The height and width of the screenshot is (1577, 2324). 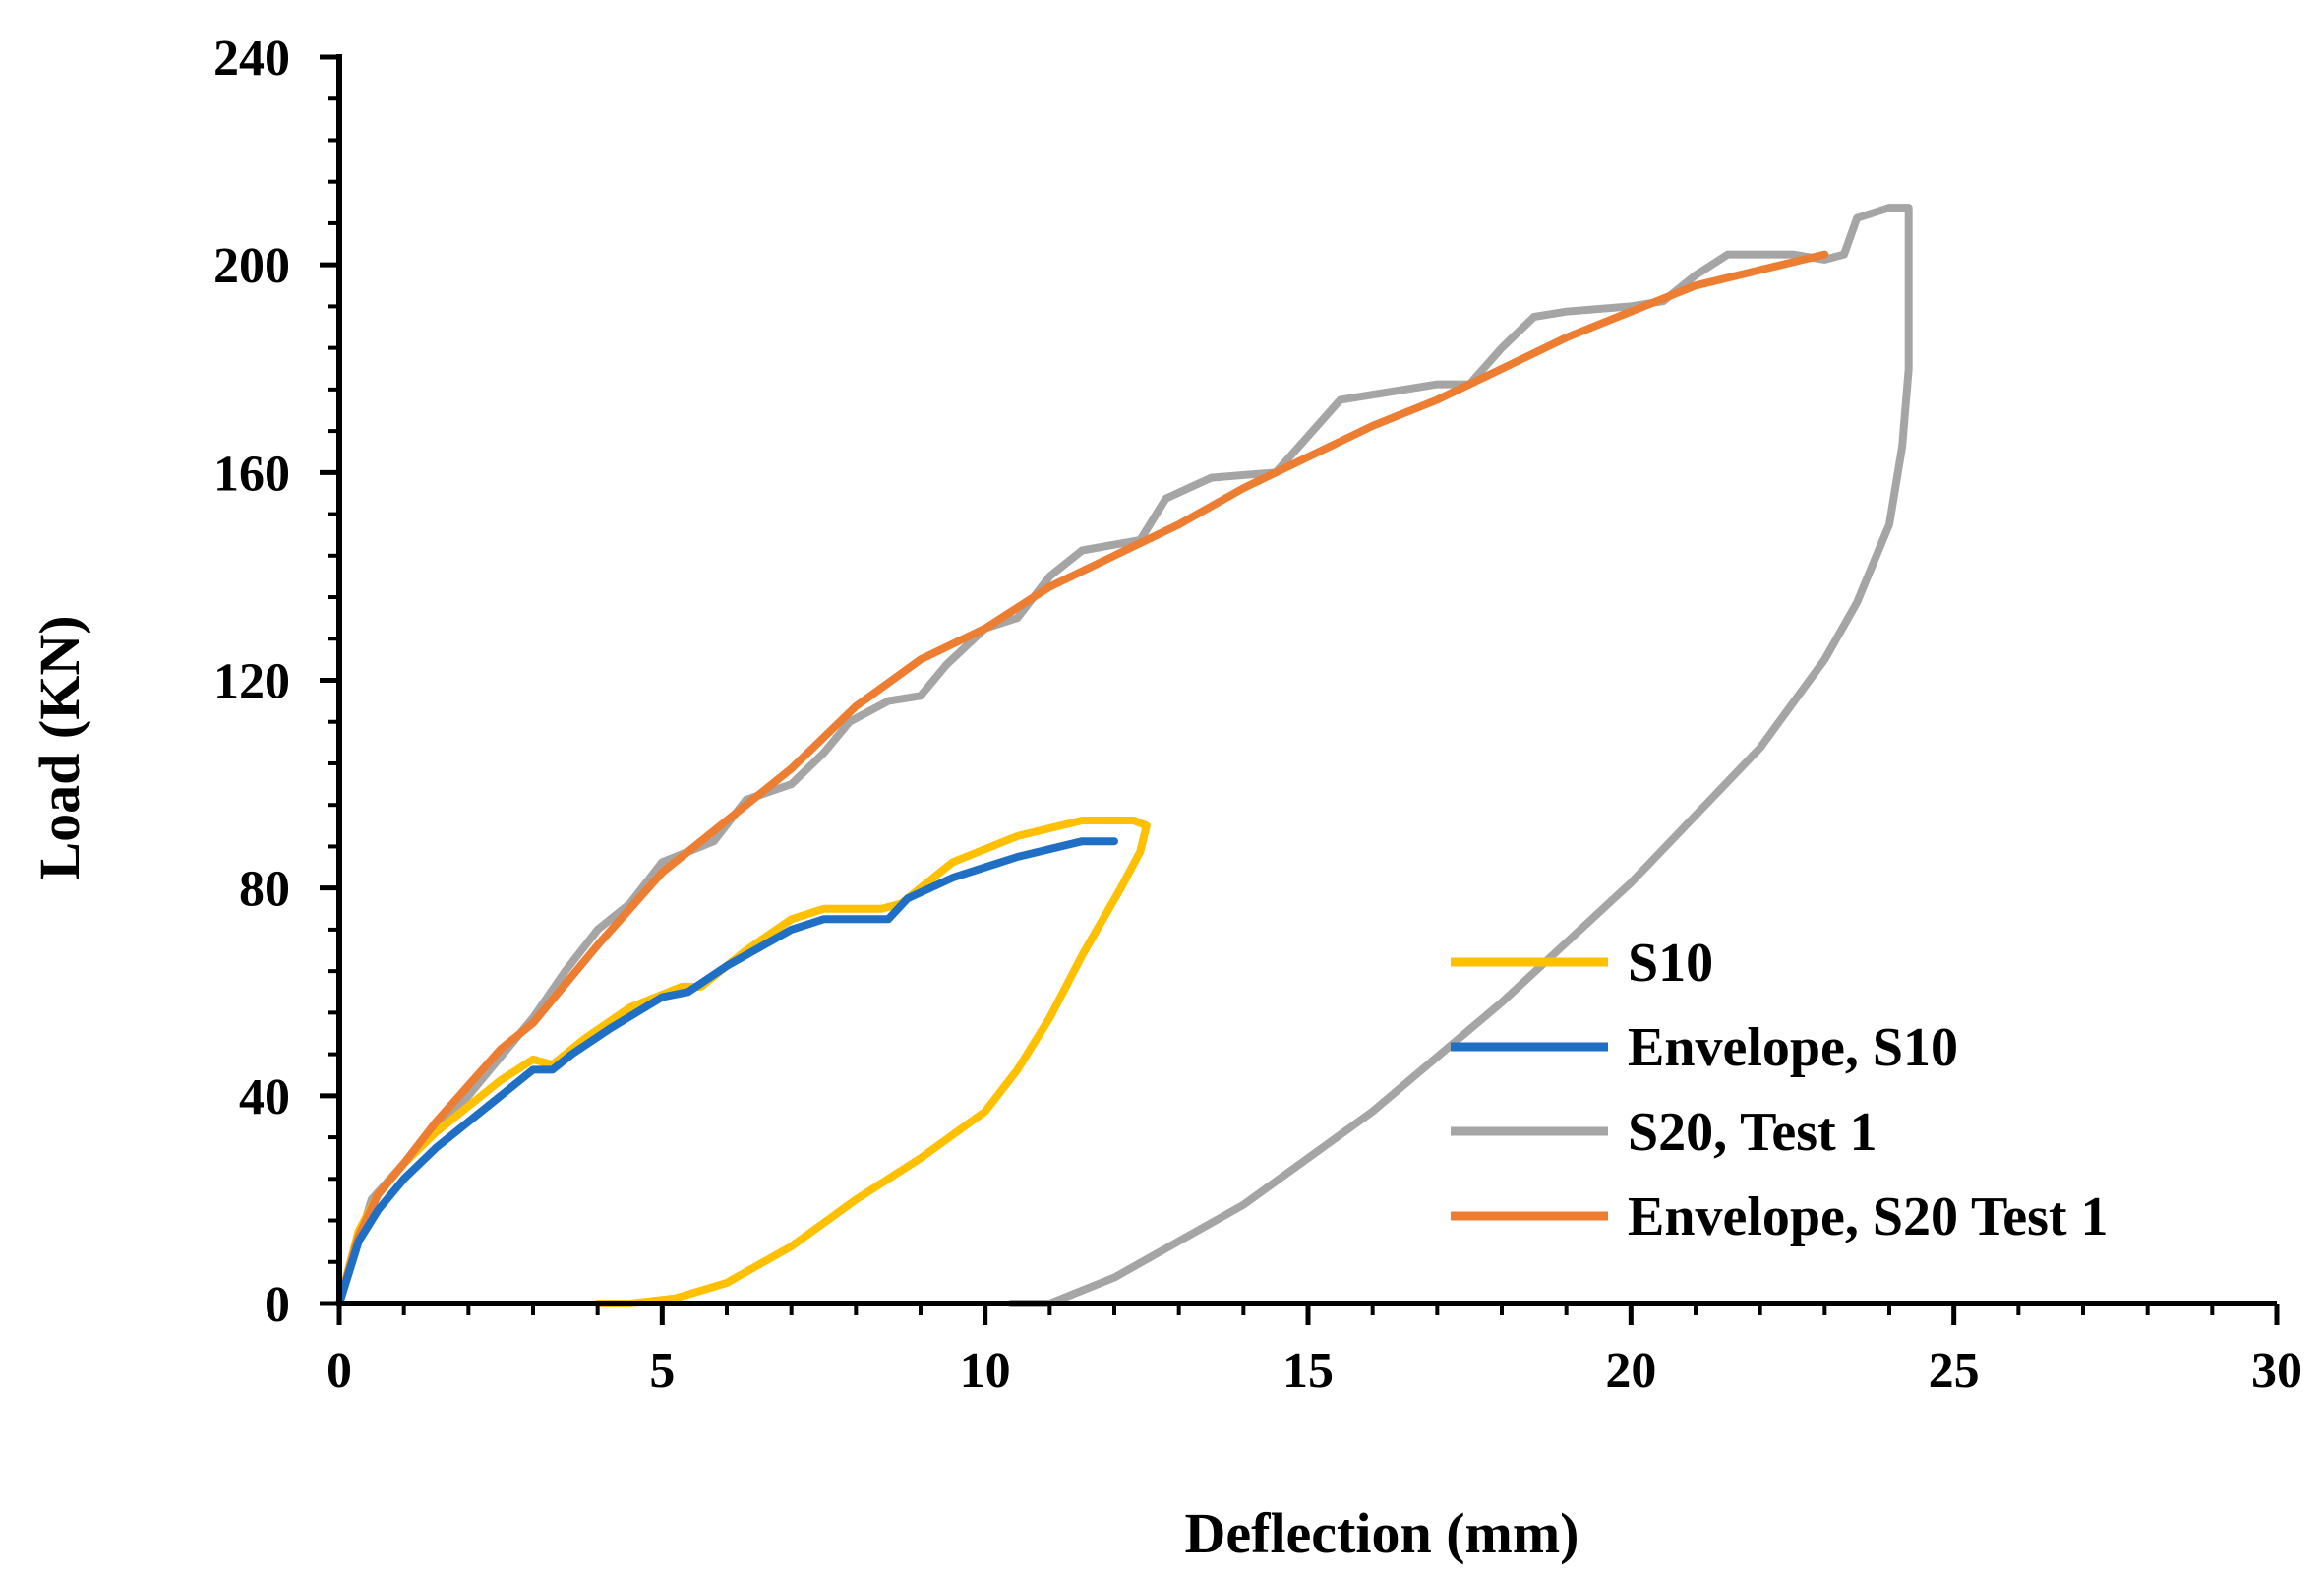 What do you see at coordinates (662, 1371) in the screenshot?
I see `x-tick-label: 5` at bounding box center [662, 1371].